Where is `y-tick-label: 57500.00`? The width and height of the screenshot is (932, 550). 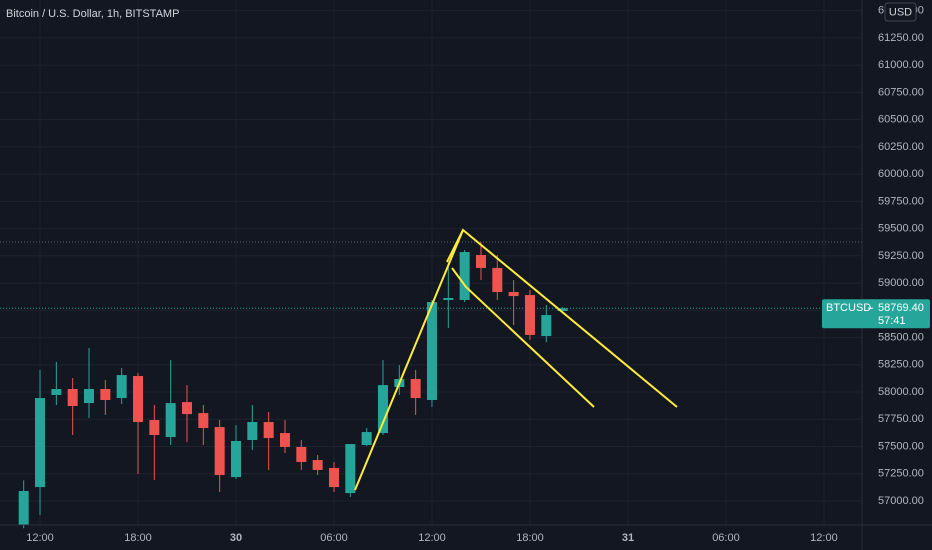 y-tick-label: 57500.00 is located at coordinates (901, 446).